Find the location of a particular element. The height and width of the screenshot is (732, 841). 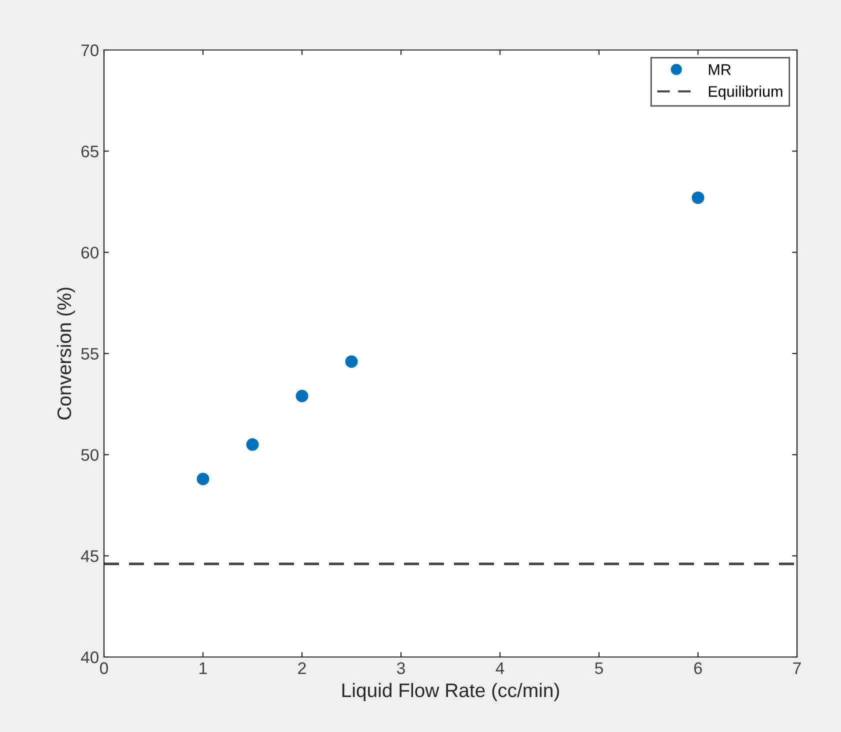

x-tick-label: 5 is located at coordinates (599, 668).